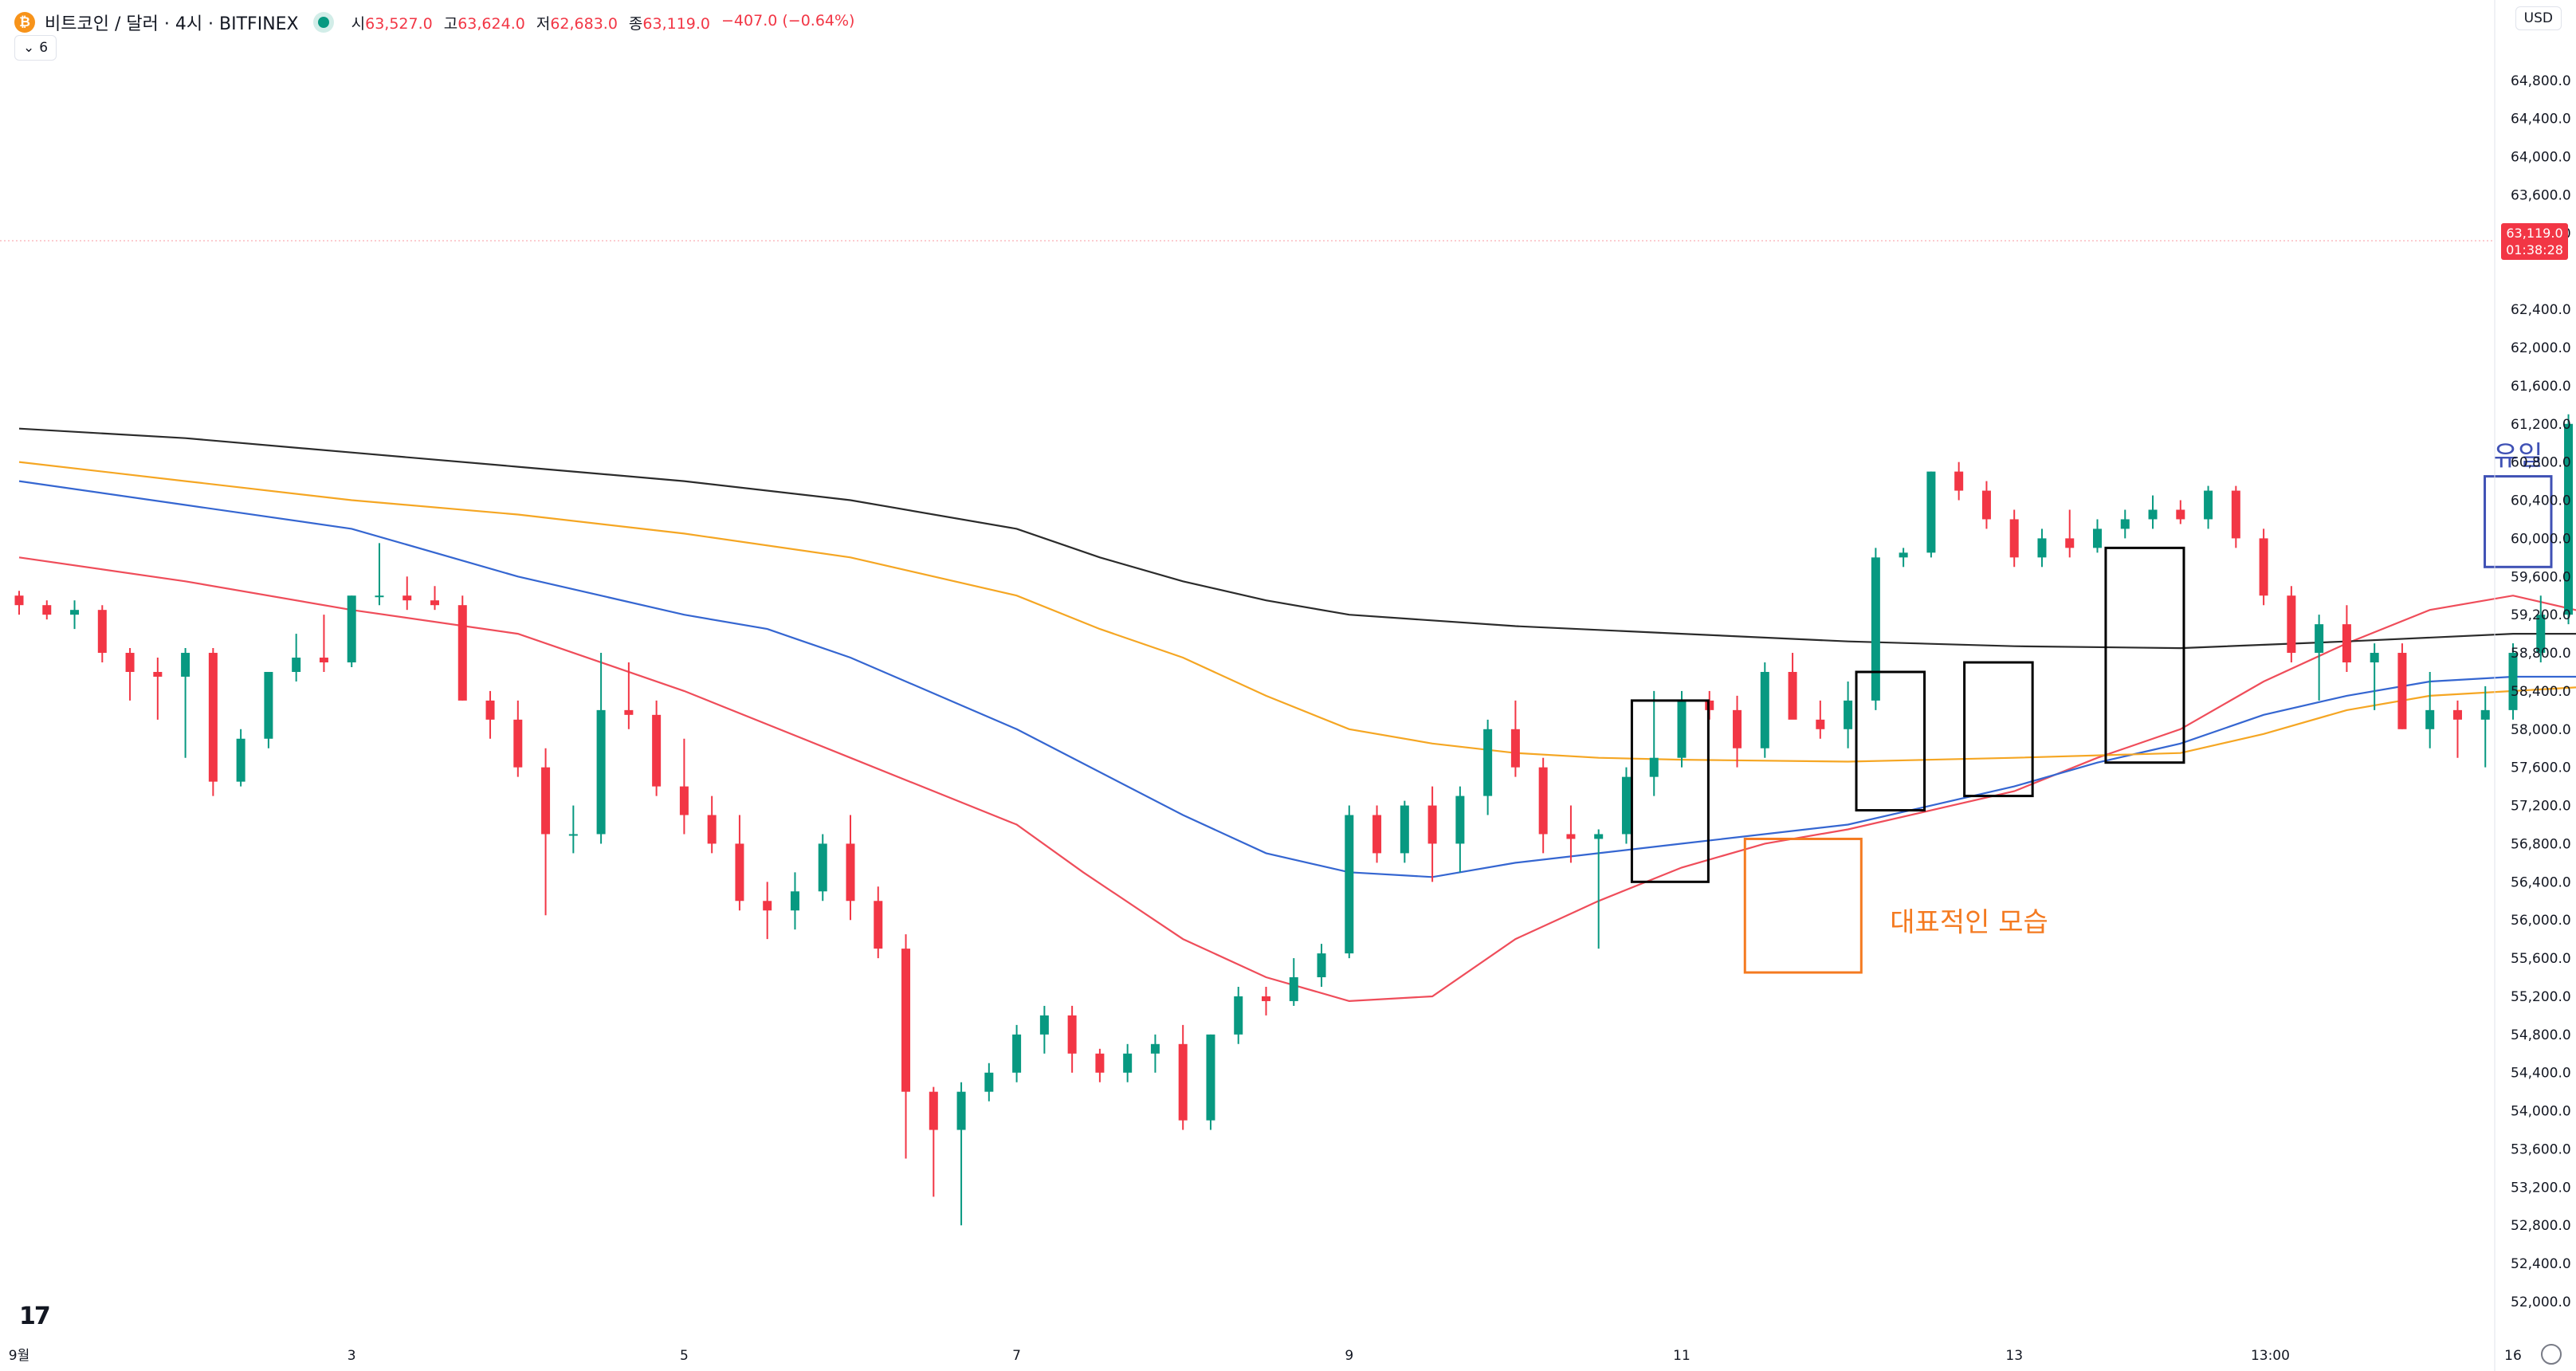 The height and width of the screenshot is (1371, 2576). What do you see at coordinates (2541, 882) in the screenshot?
I see `price-tick-label: 56,400.0` at bounding box center [2541, 882].